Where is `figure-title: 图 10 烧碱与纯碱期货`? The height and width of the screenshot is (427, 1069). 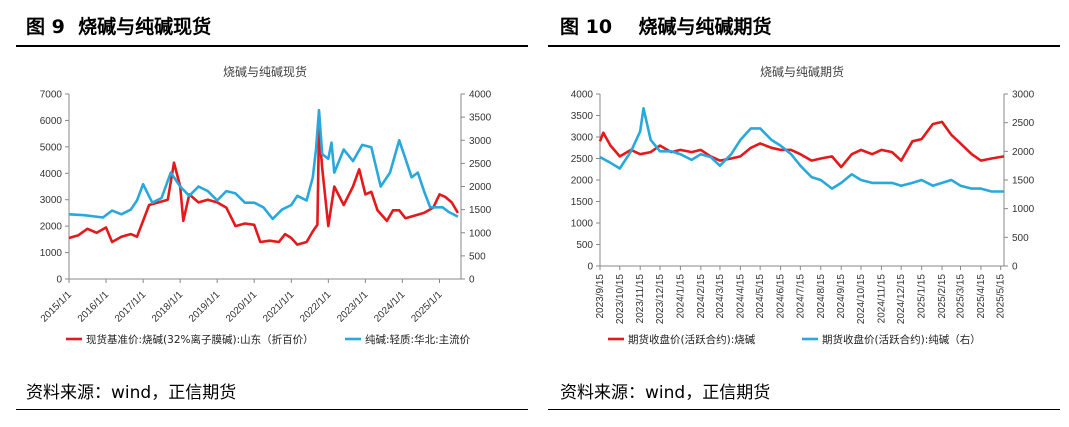
figure-title: 图 10 烧碱与纯碱期货 is located at coordinates (666, 27).